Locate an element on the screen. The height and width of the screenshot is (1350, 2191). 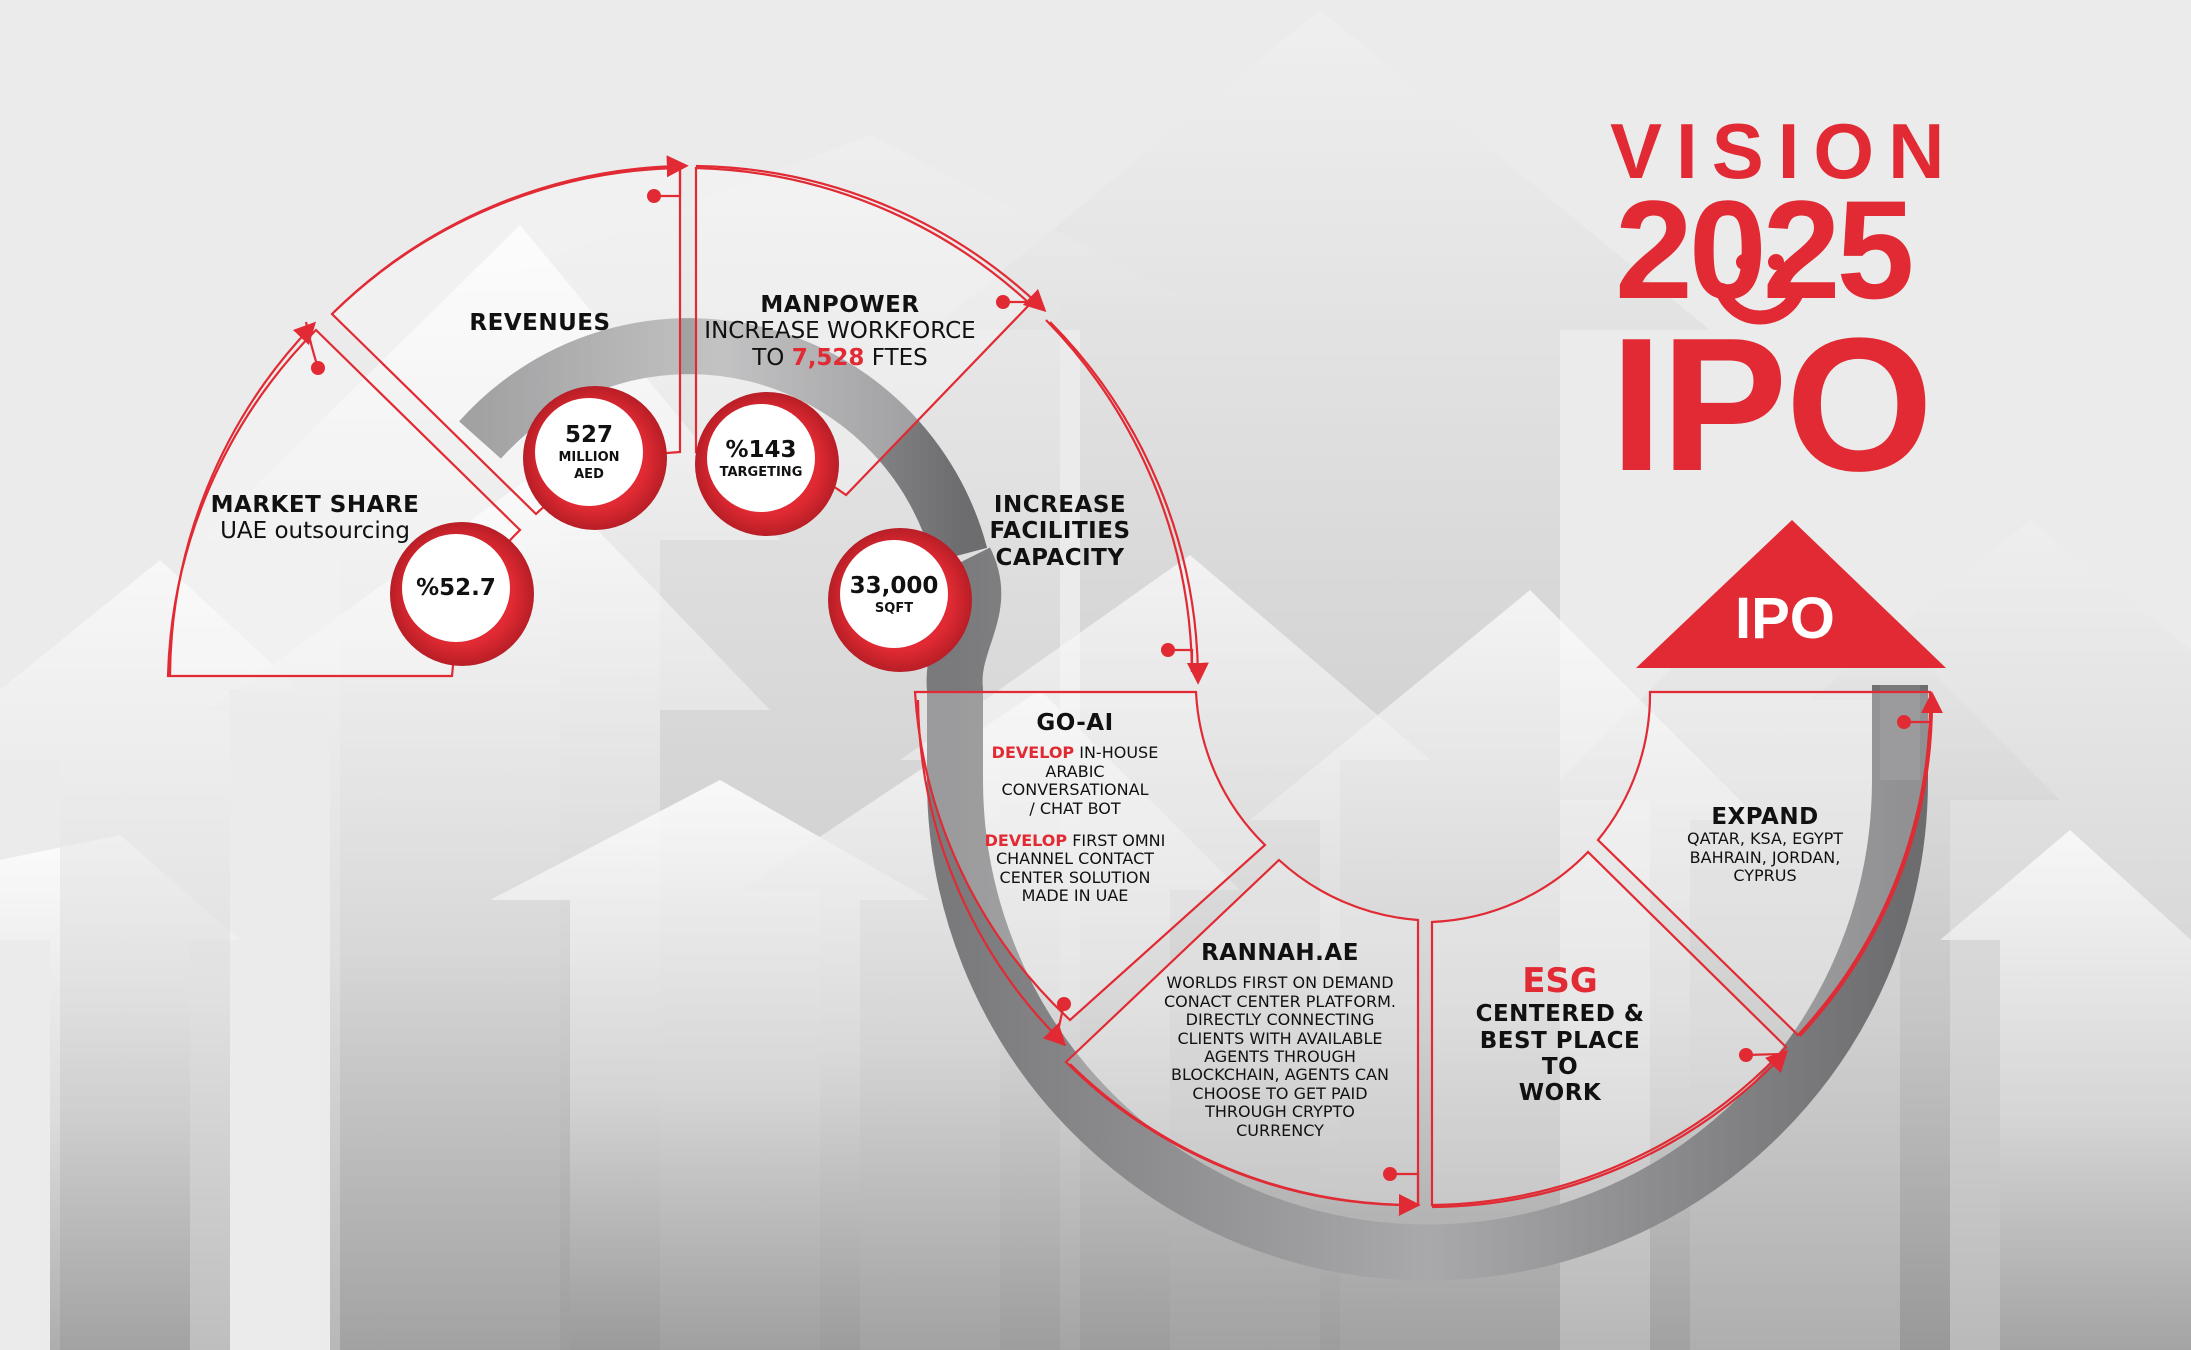
esg-line1: CENTERED & is located at coordinates (1560, 1014).